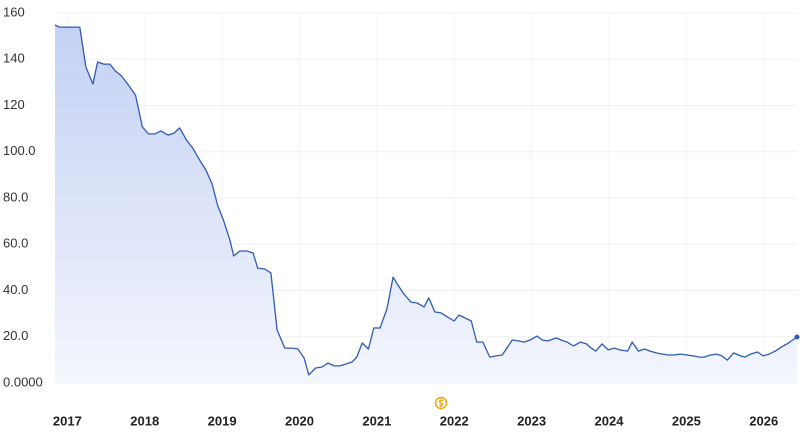 This screenshot has width=800, height=434. Describe the element at coordinates (454, 420) in the screenshot. I see `x-tick-label: 2022` at that location.